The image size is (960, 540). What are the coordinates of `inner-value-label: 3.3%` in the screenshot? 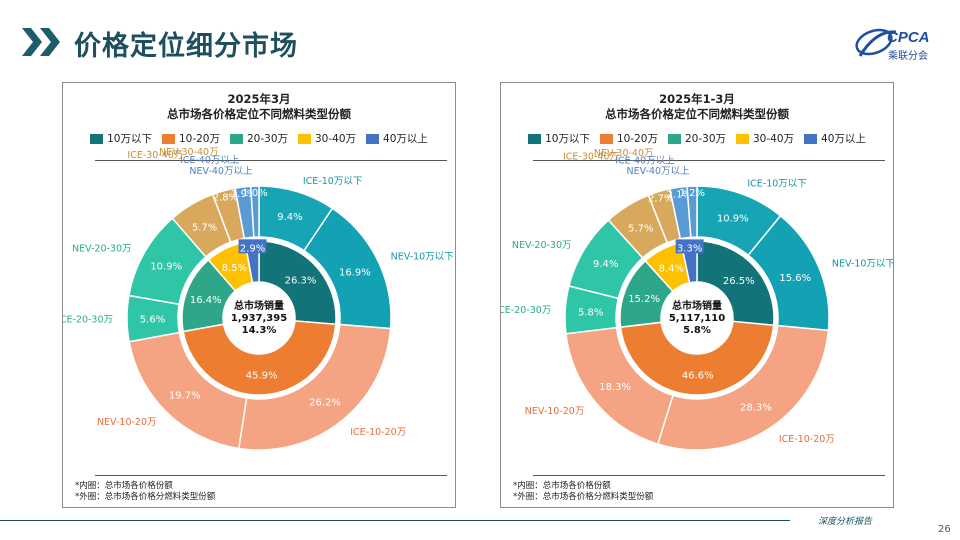 It's located at (689, 248).